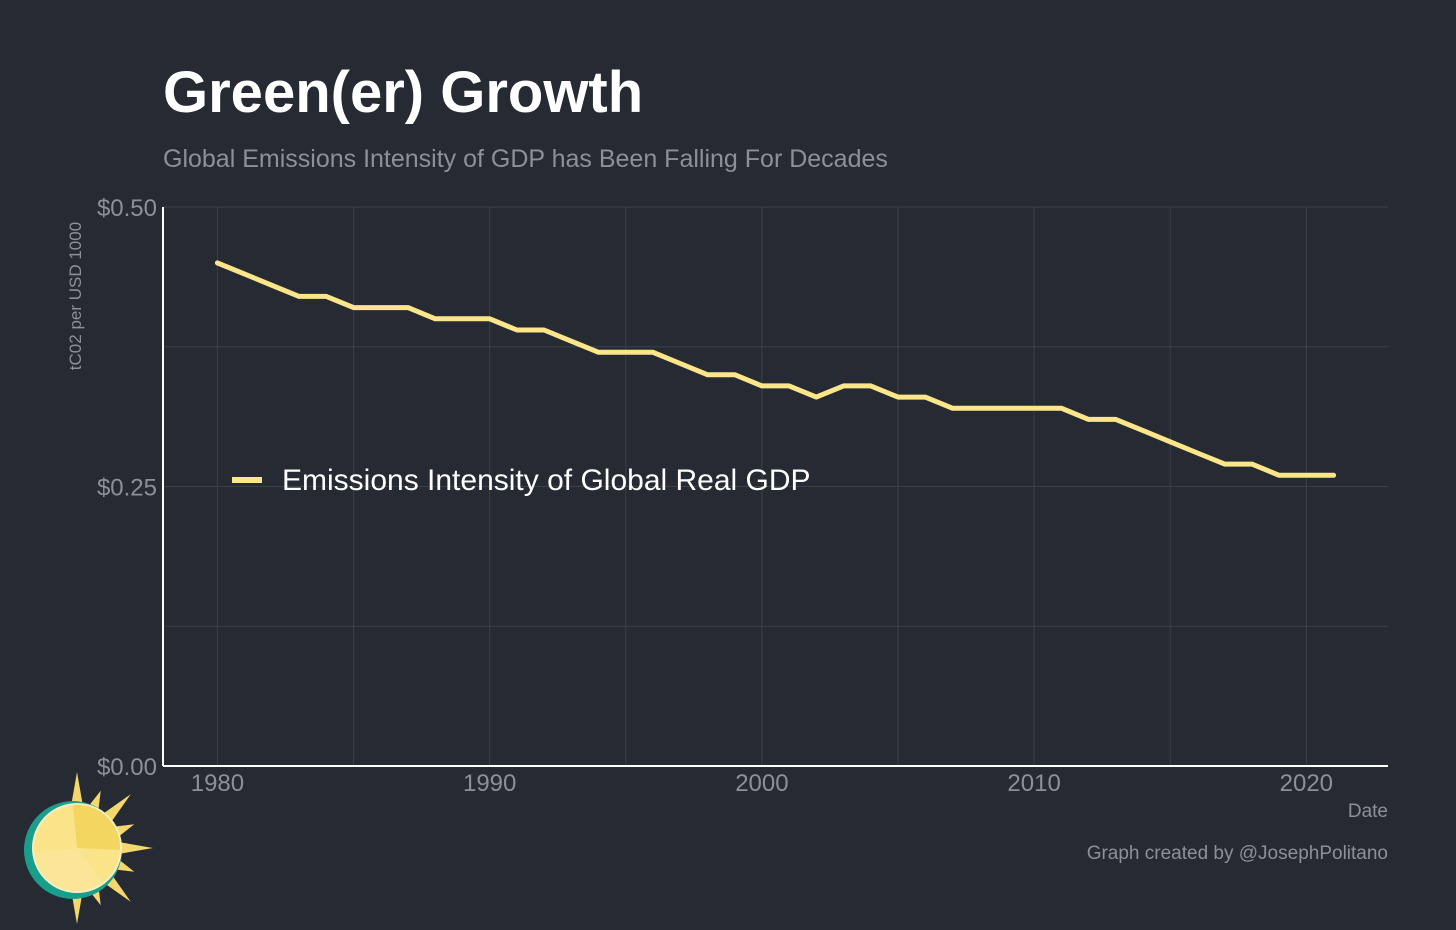 This screenshot has height=930, width=1456. What do you see at coordinates (761, 783) in the screenshot?
I see `x-tick-label: 2000` at bounding box center [761, 783].